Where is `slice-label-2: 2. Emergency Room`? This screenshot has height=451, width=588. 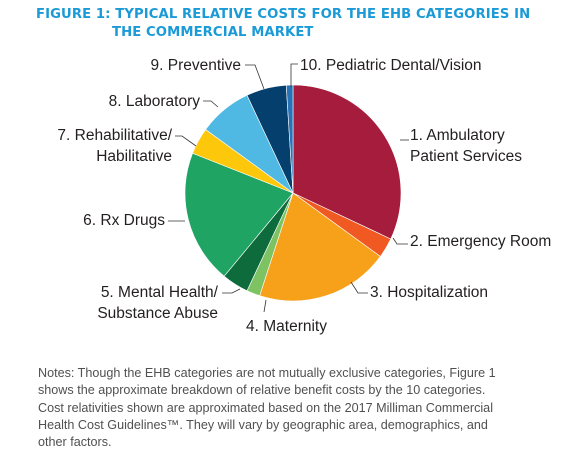 slice-label-2: 2. Emergency Room is located at coordinates (480, 241).